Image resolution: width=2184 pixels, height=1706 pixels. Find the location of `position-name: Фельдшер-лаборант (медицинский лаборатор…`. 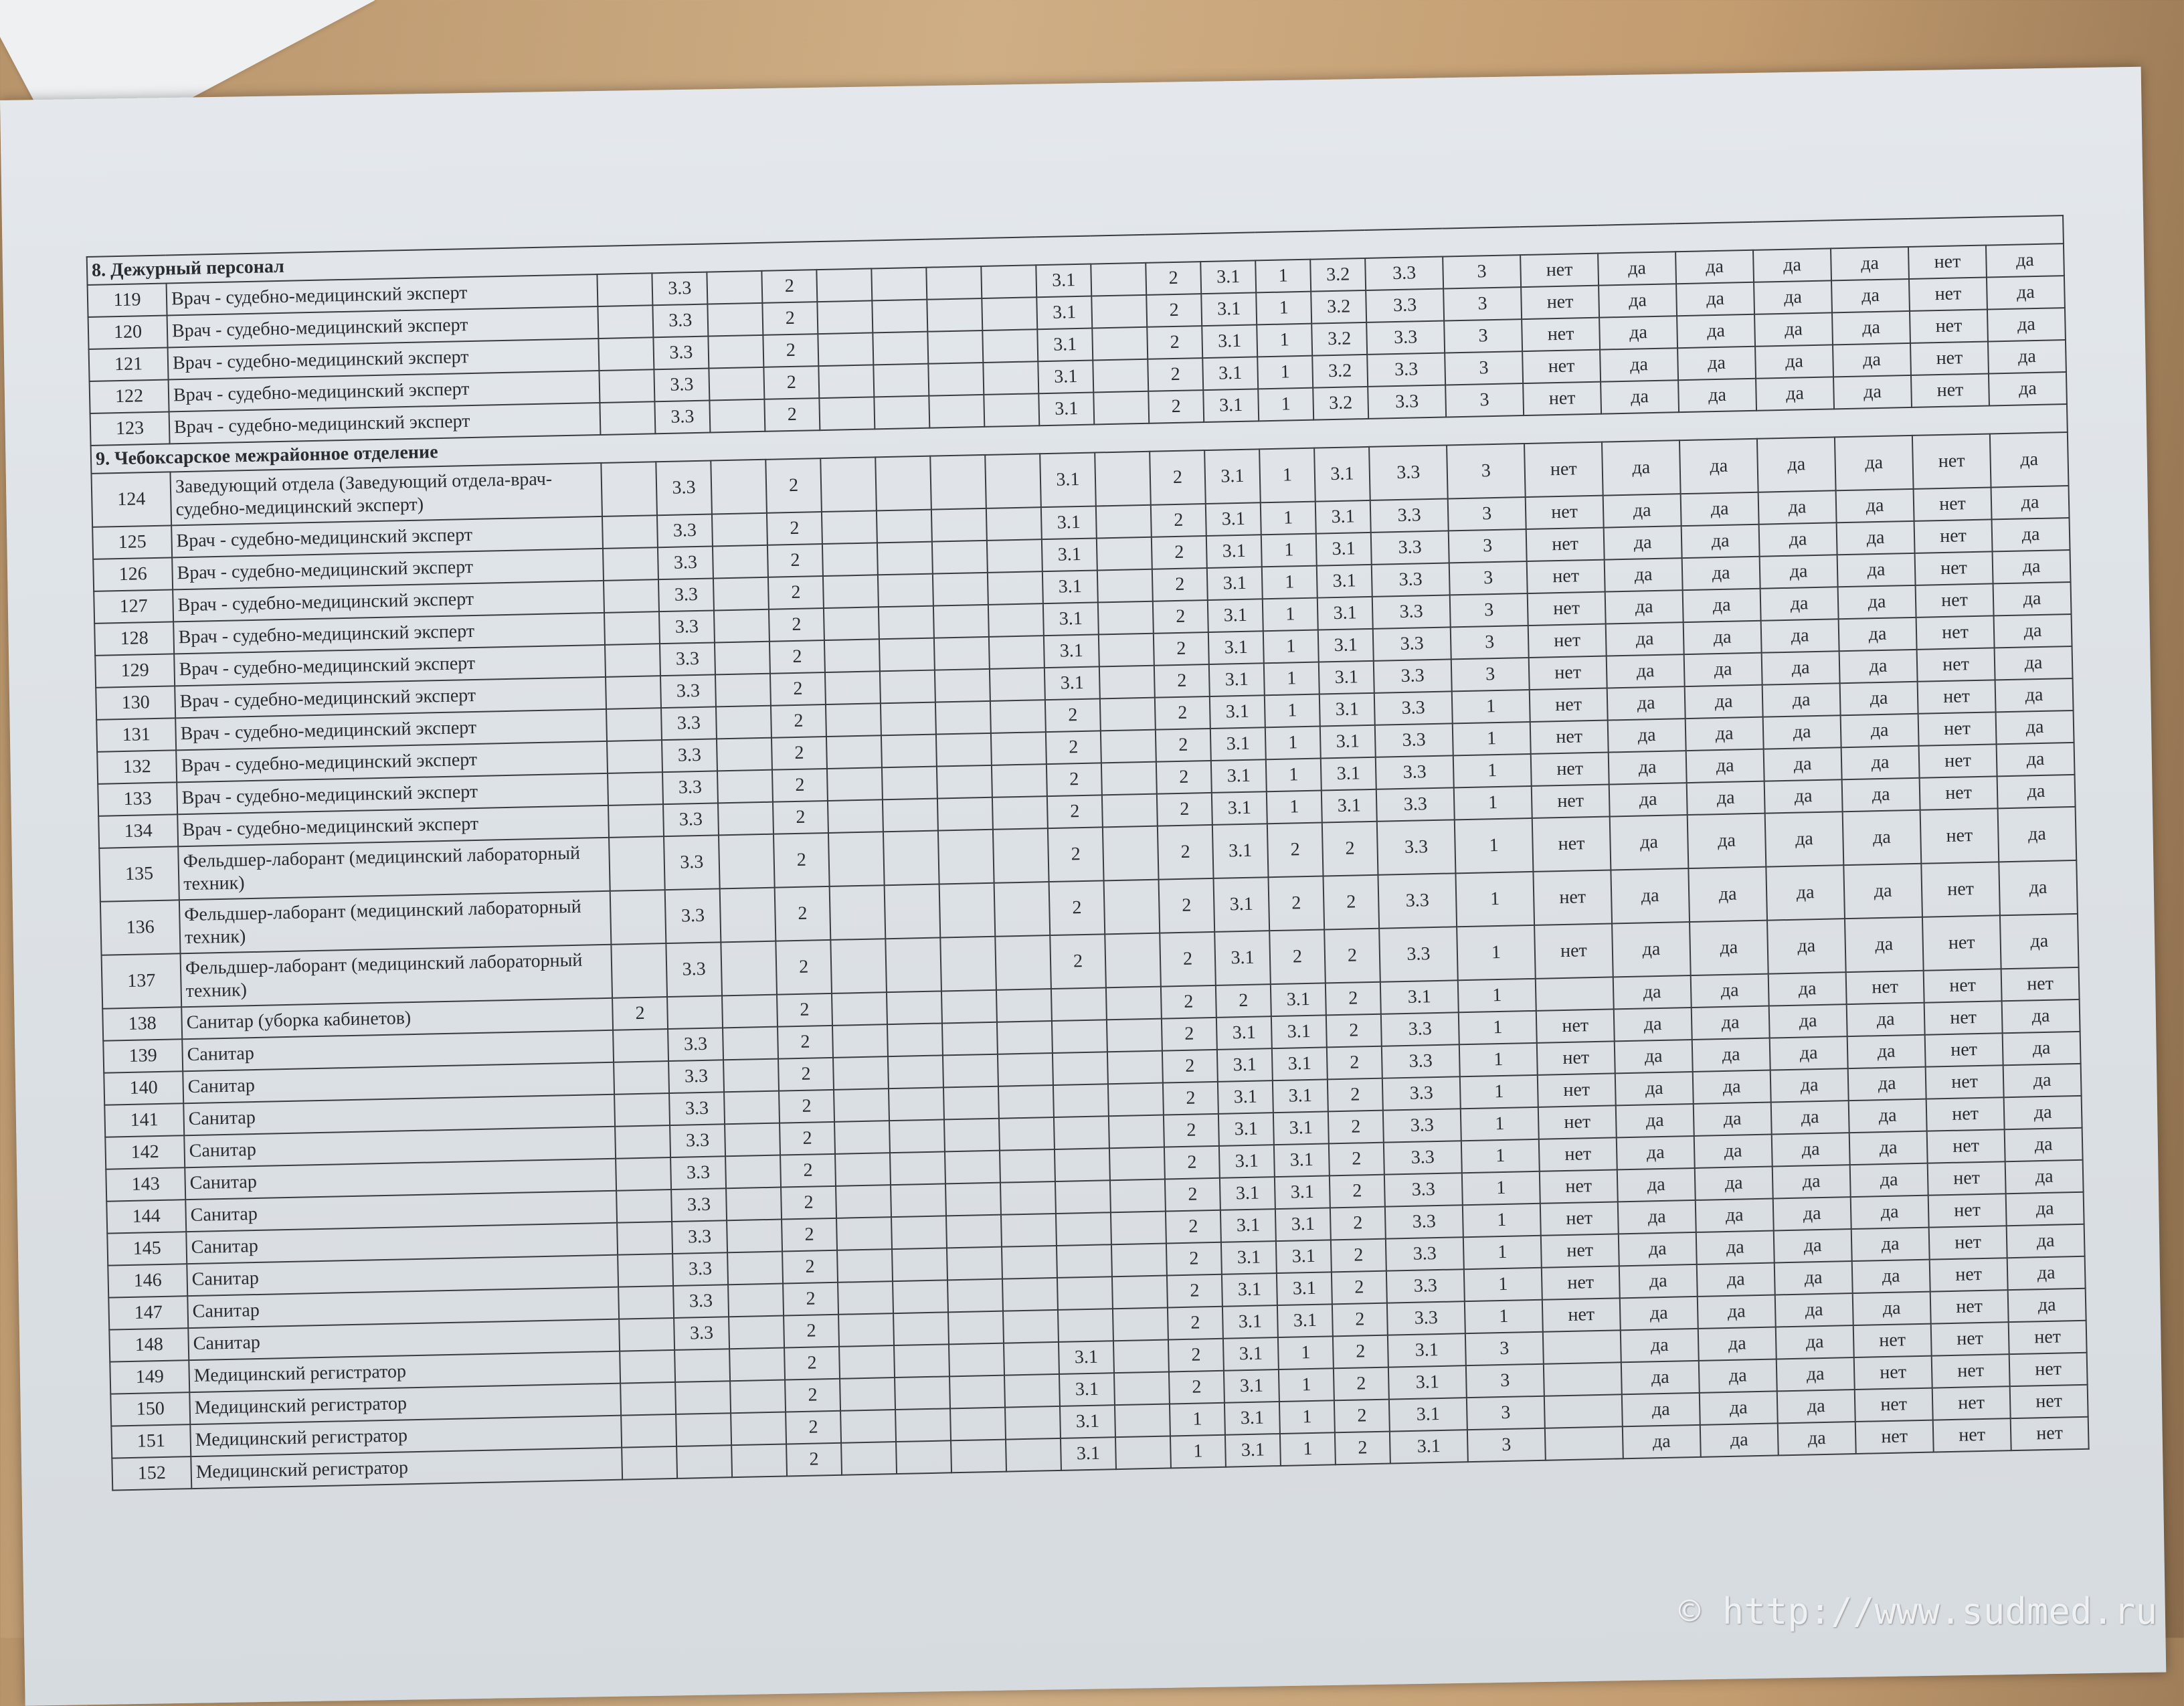

position-name: Фельдшер-лаборант (медицинский лаборатор… is located at coordinates (395, 922).